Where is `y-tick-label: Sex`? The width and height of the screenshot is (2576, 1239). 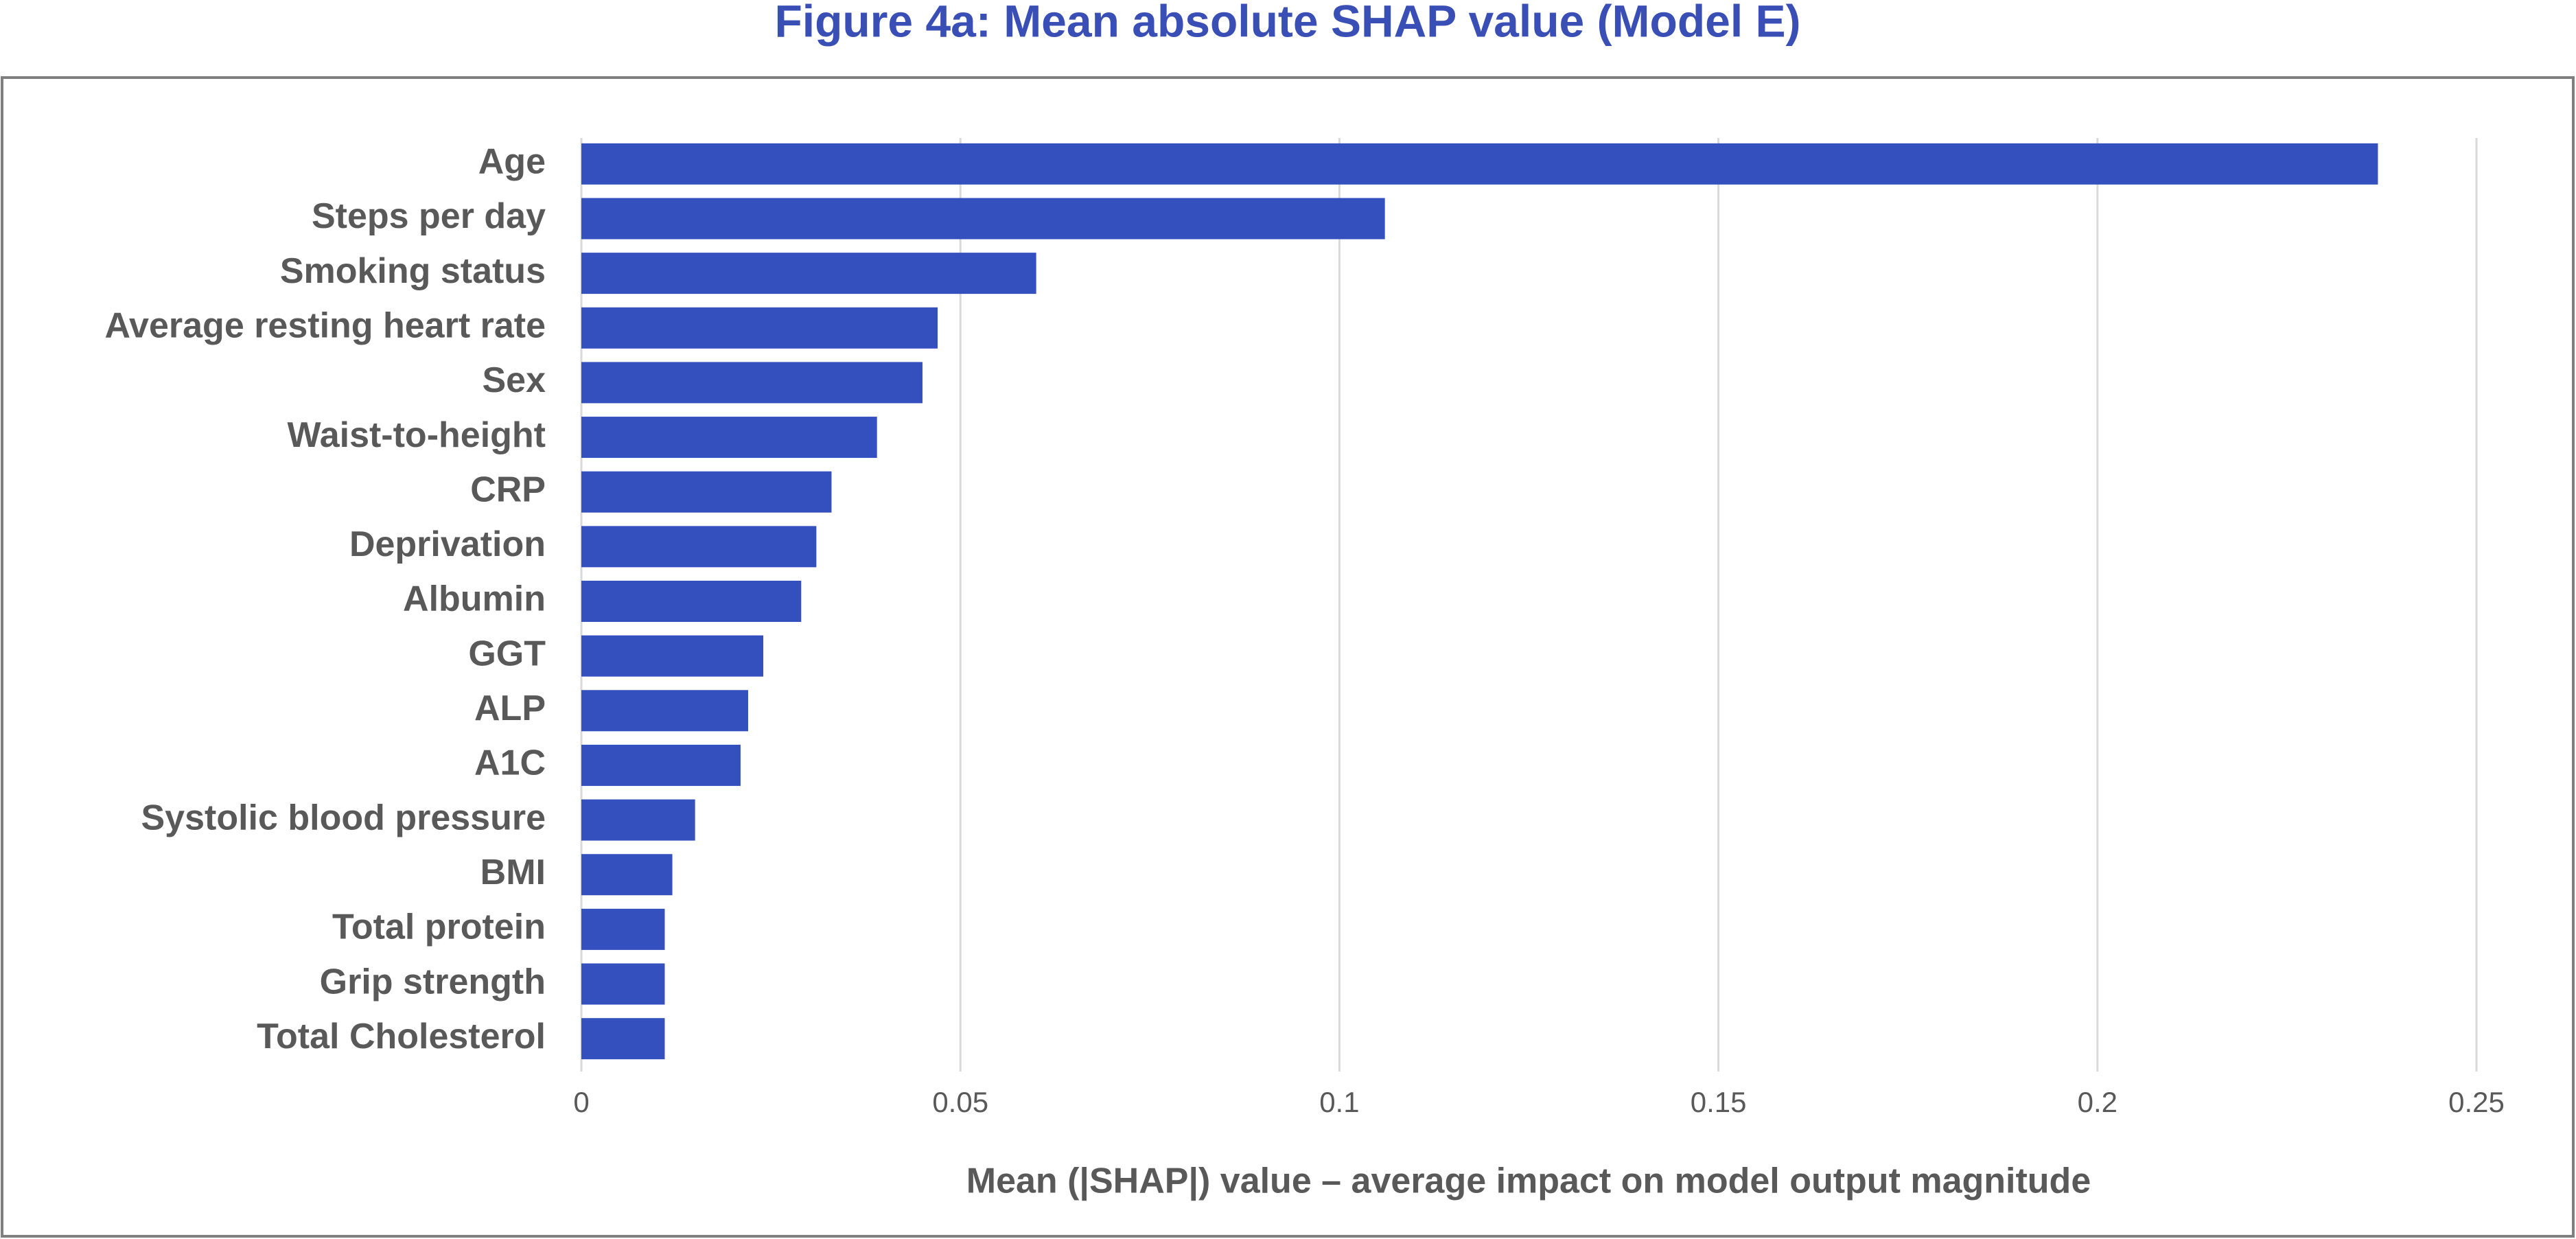
y-tick-label: Sex is located at coordinates (514, 380).